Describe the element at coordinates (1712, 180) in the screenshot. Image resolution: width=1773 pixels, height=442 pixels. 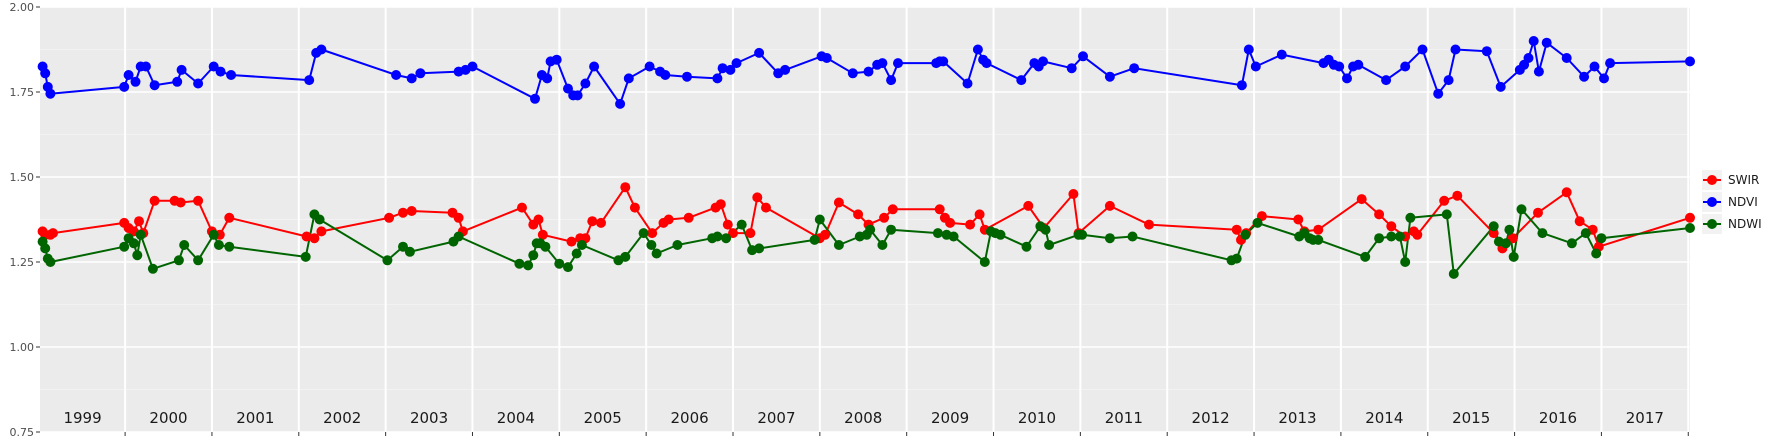
I see `legend-key-marker` at that location.